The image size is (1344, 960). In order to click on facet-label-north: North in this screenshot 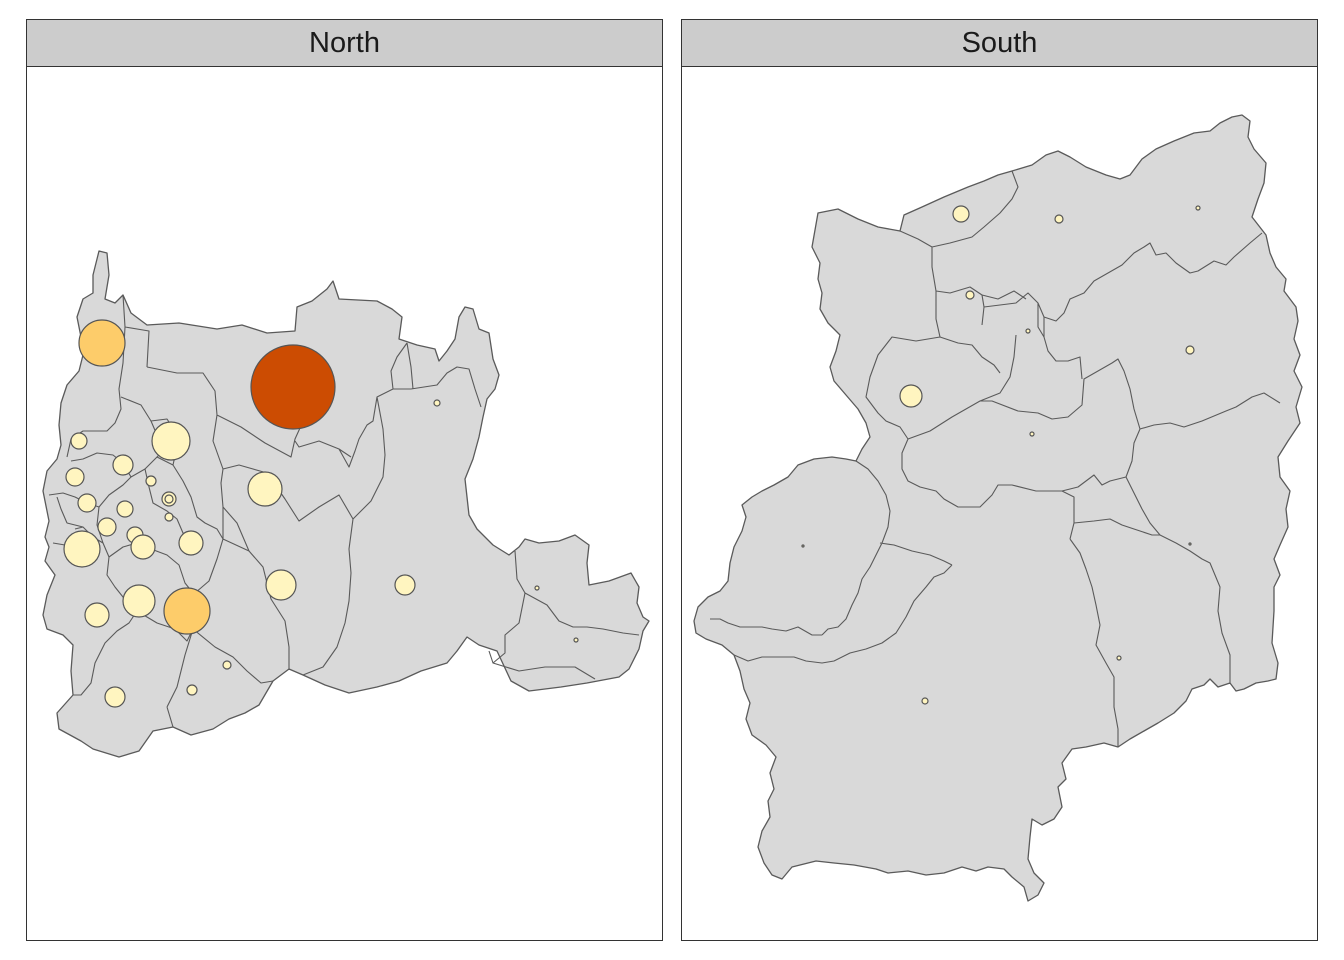, I will do `click(344, 42)`.